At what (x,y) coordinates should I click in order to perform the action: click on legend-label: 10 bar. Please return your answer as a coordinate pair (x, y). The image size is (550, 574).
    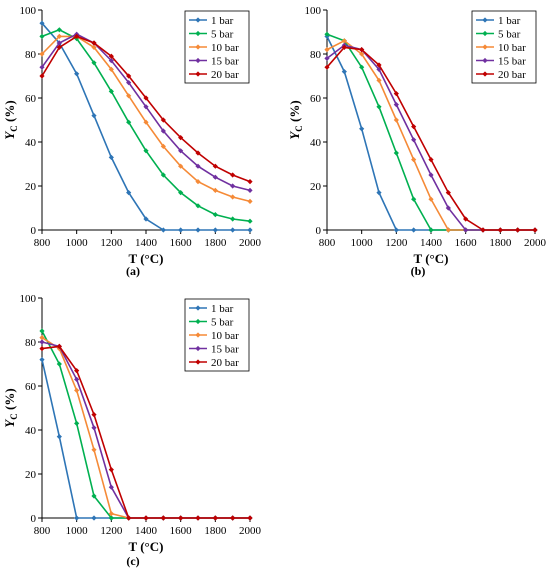
    Looking at the image, I should click on (225, 48).